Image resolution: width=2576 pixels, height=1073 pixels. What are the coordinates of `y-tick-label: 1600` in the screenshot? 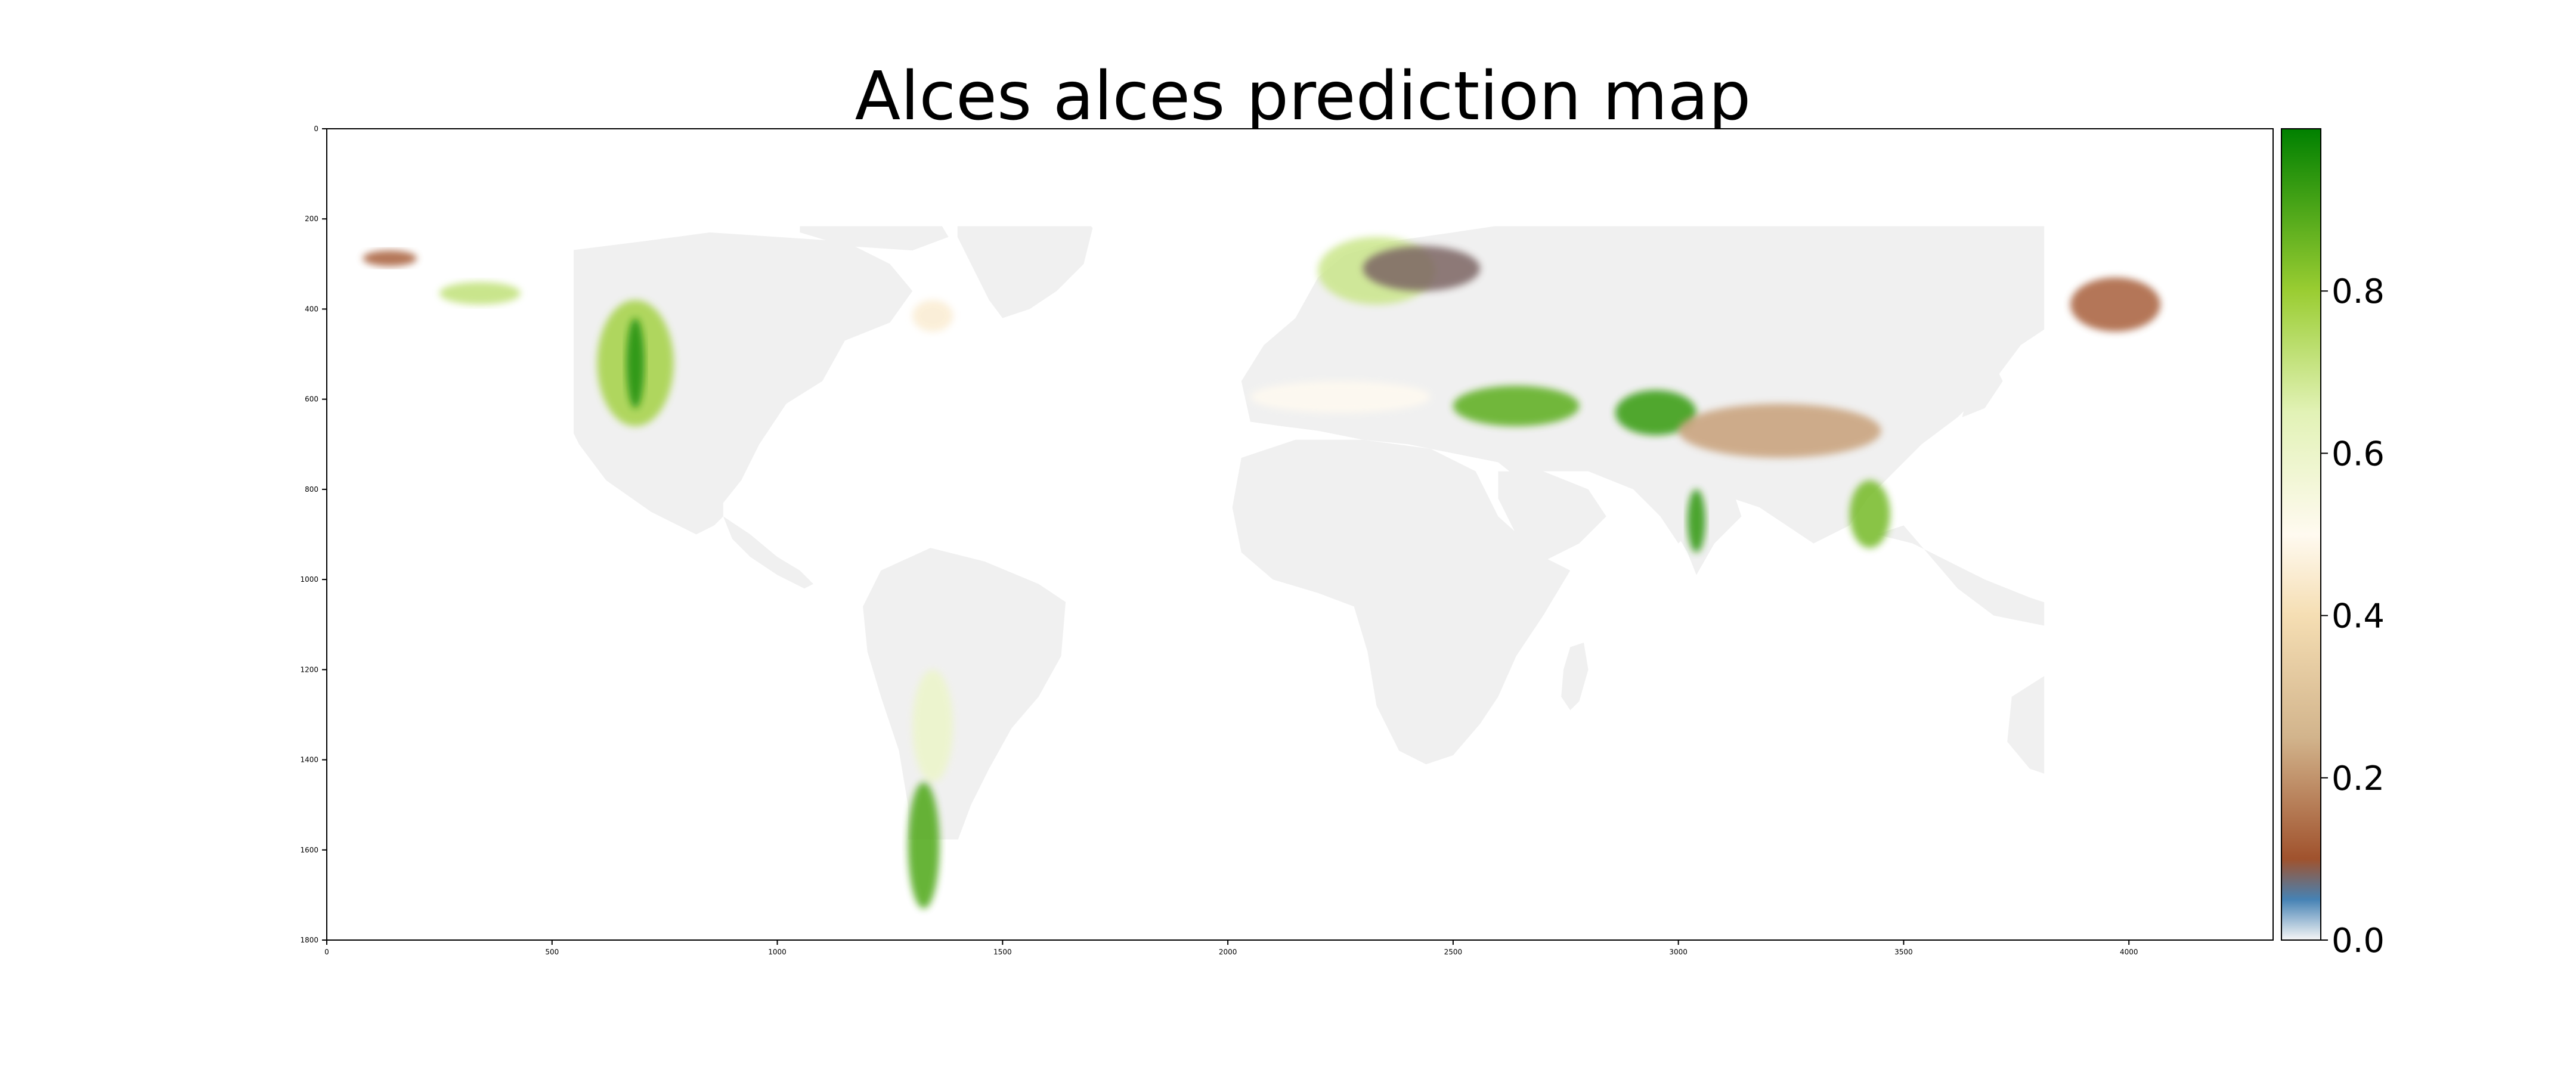 It's located at (309, 850).